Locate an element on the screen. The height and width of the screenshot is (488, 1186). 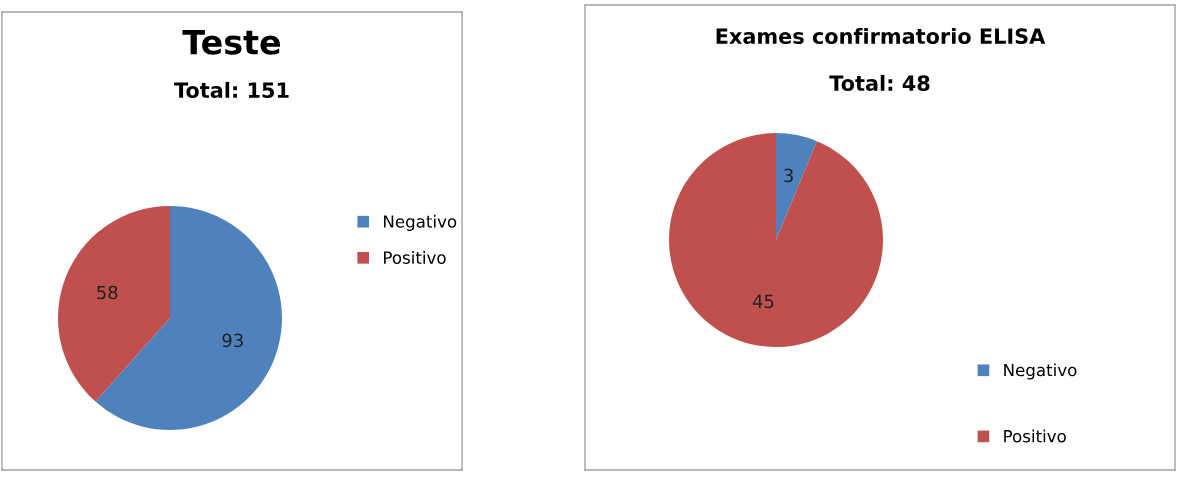
chart-subtitle: Total: 151 is located at coordinates (231, 90).